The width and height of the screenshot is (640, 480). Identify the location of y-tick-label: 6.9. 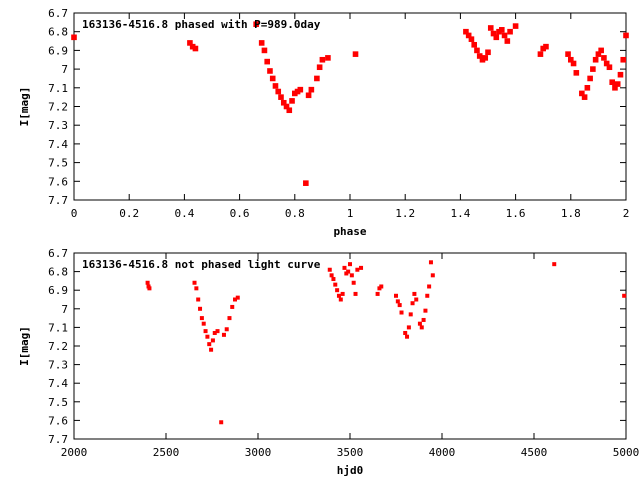
(58, 50).